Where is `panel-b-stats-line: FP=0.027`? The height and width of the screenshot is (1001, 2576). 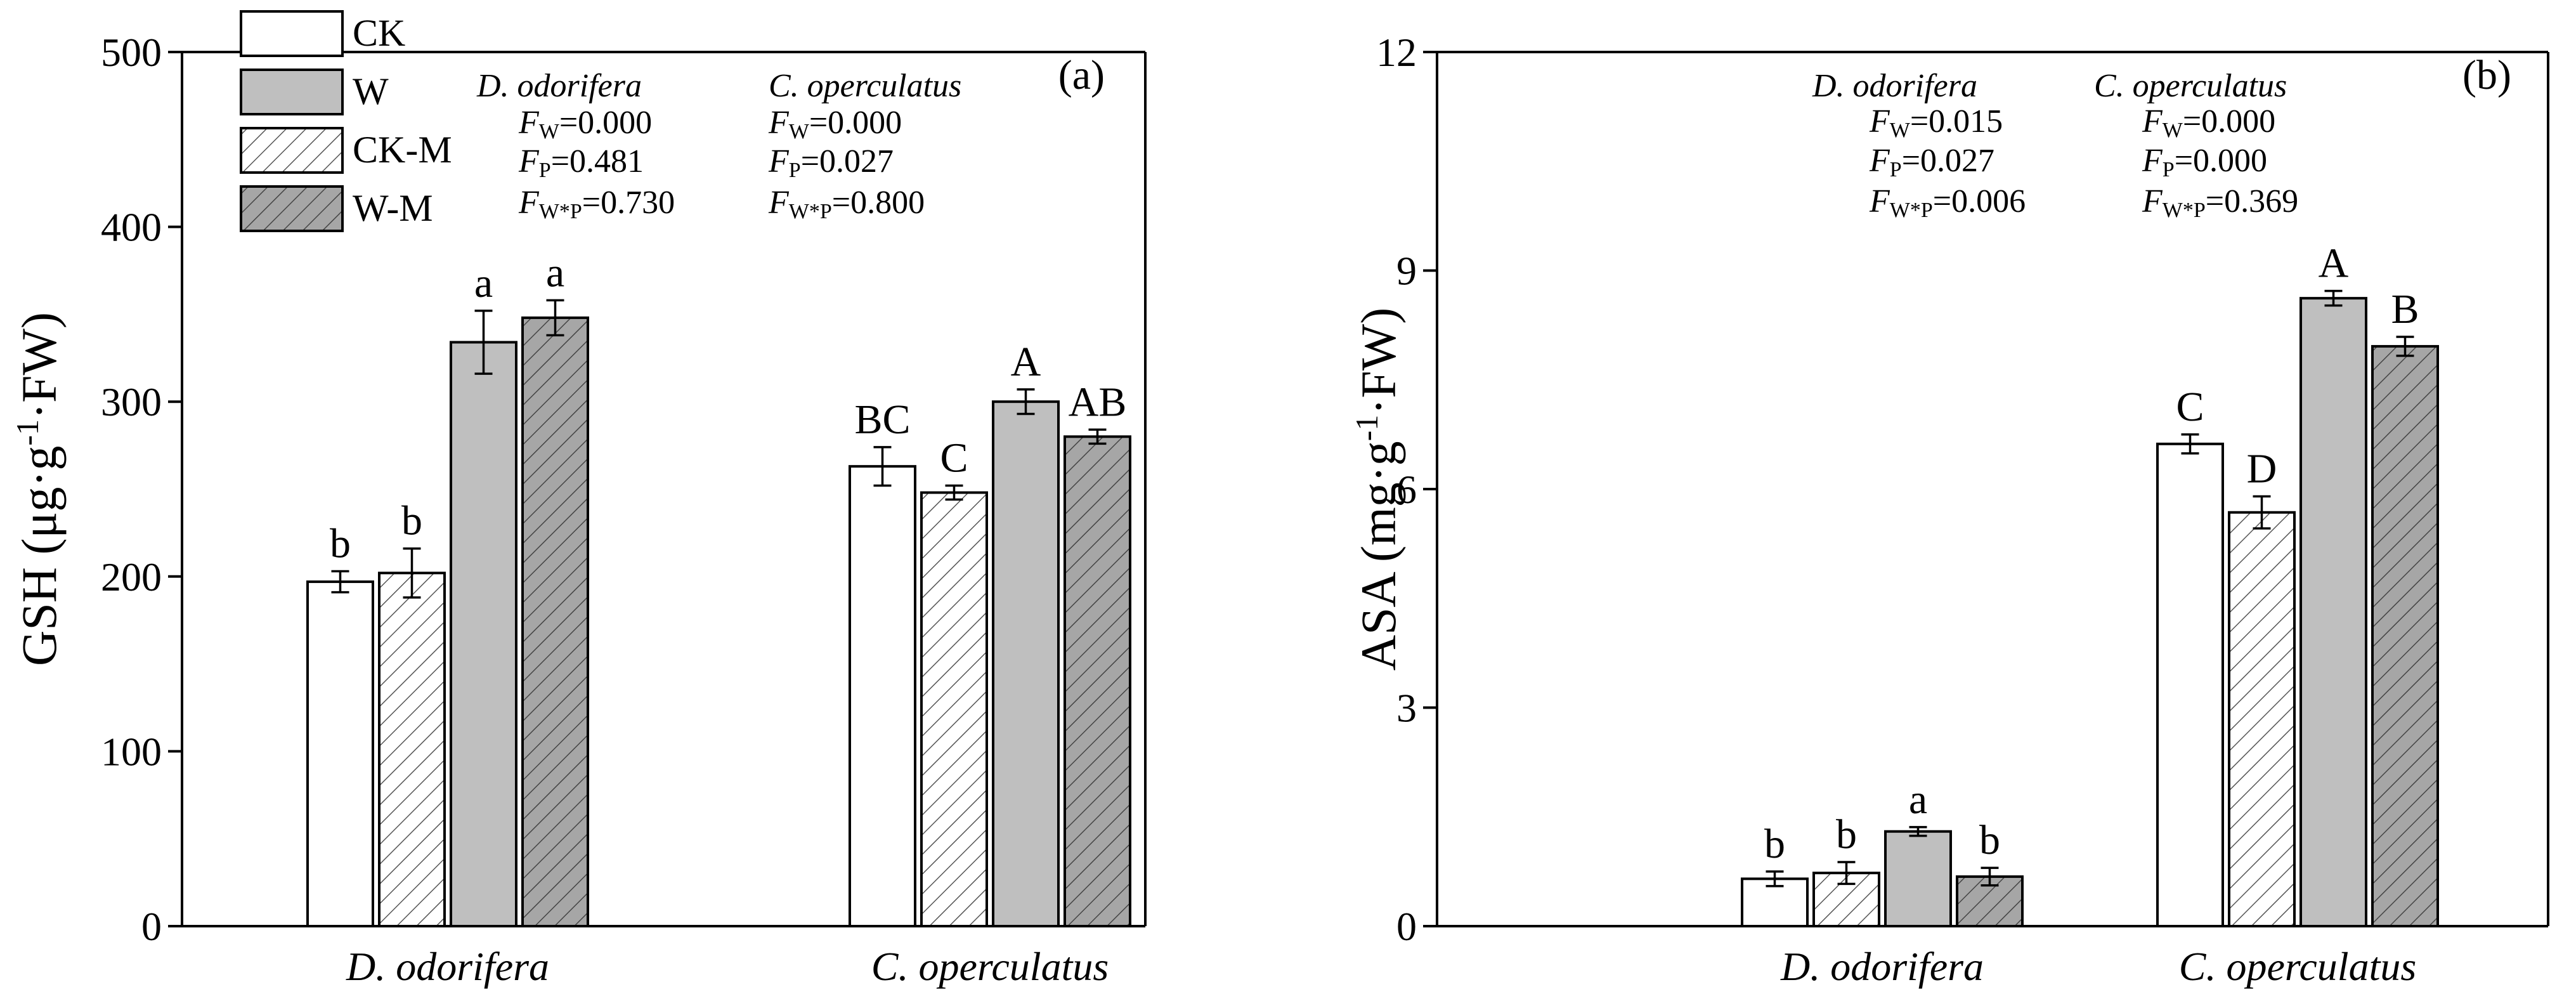
panel-b-stats-line: FP=0.027 is located at coordinates (1932, 162).